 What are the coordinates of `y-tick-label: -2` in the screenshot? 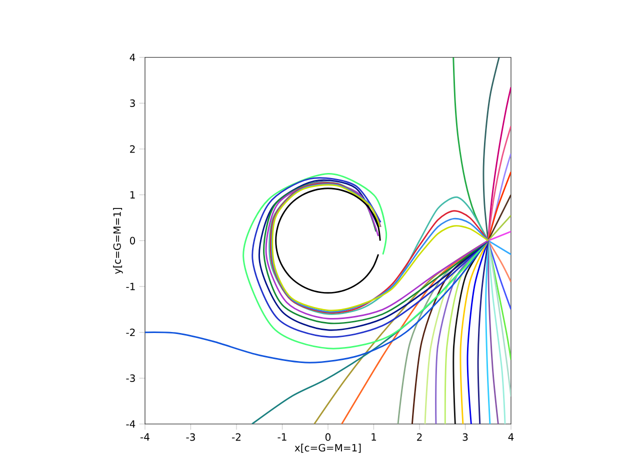 It's located at (130, 332).